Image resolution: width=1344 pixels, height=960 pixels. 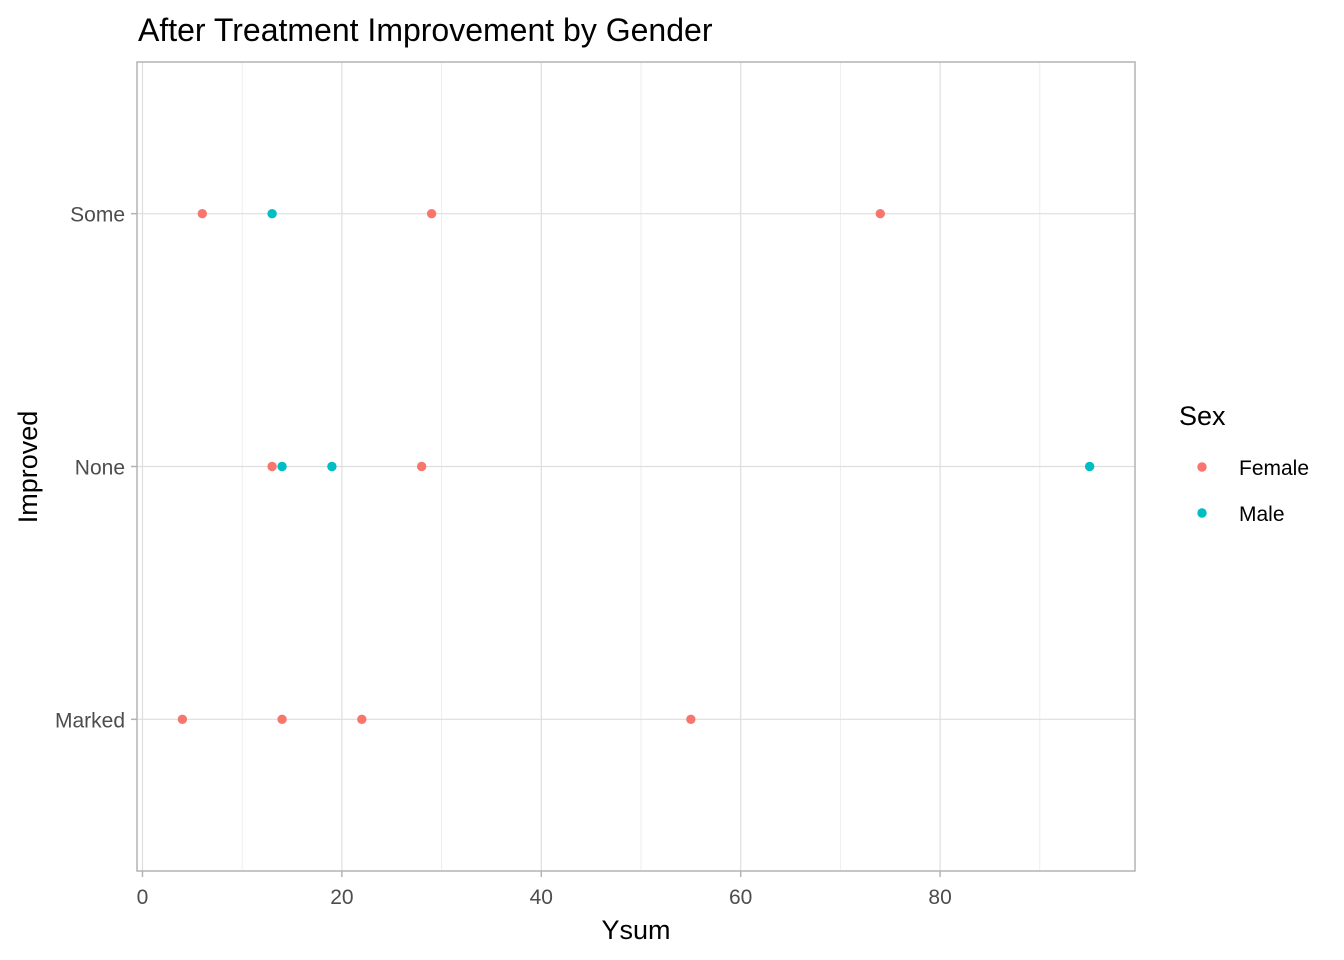 I want to click on y-axis-title: Improved, so click(x=28, y=467).